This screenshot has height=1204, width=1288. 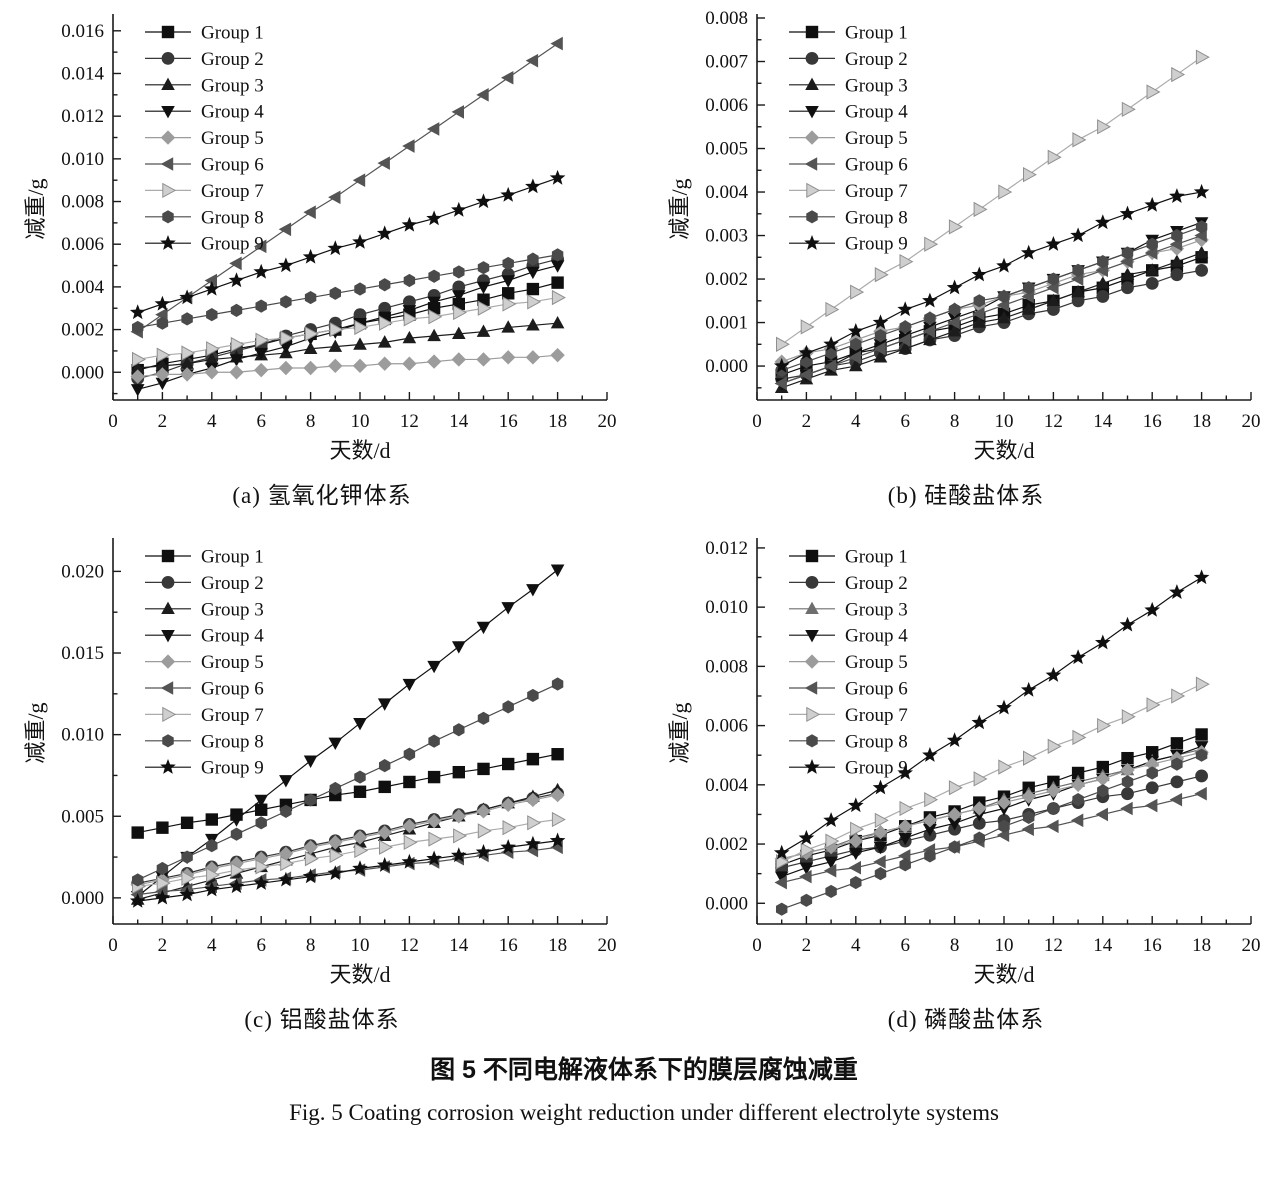 I want to click on svg-text: Group 7, so click(x=232, y=191).